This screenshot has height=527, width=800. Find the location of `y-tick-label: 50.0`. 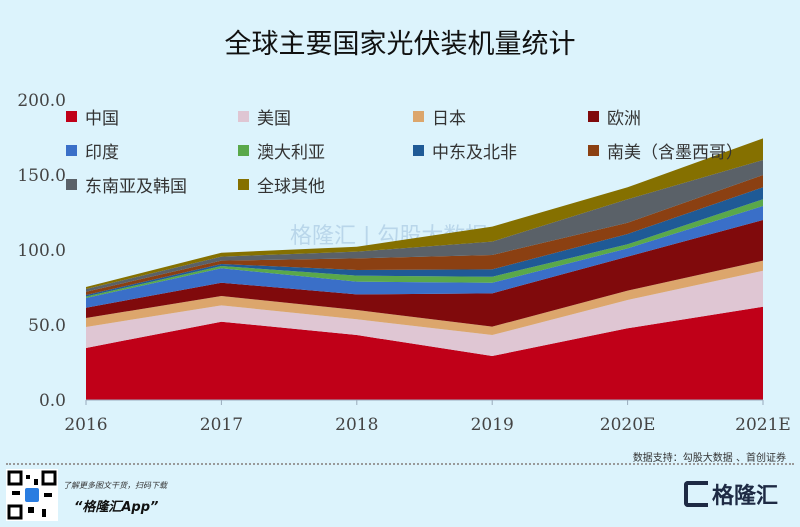

y-tick-label: 50.0 is located at coordinates (47, 326).